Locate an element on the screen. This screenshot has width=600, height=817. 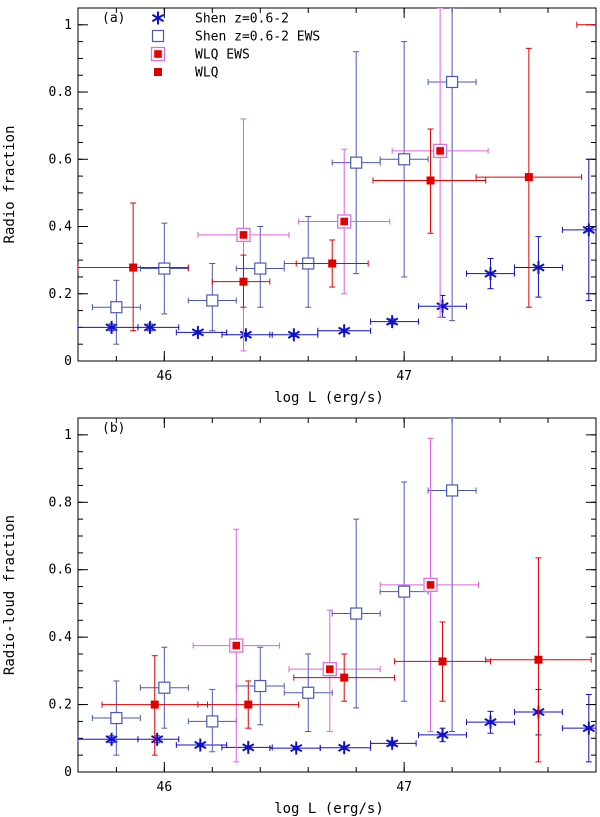
x-tick-label: 47 is located at coordinates (404, 376).